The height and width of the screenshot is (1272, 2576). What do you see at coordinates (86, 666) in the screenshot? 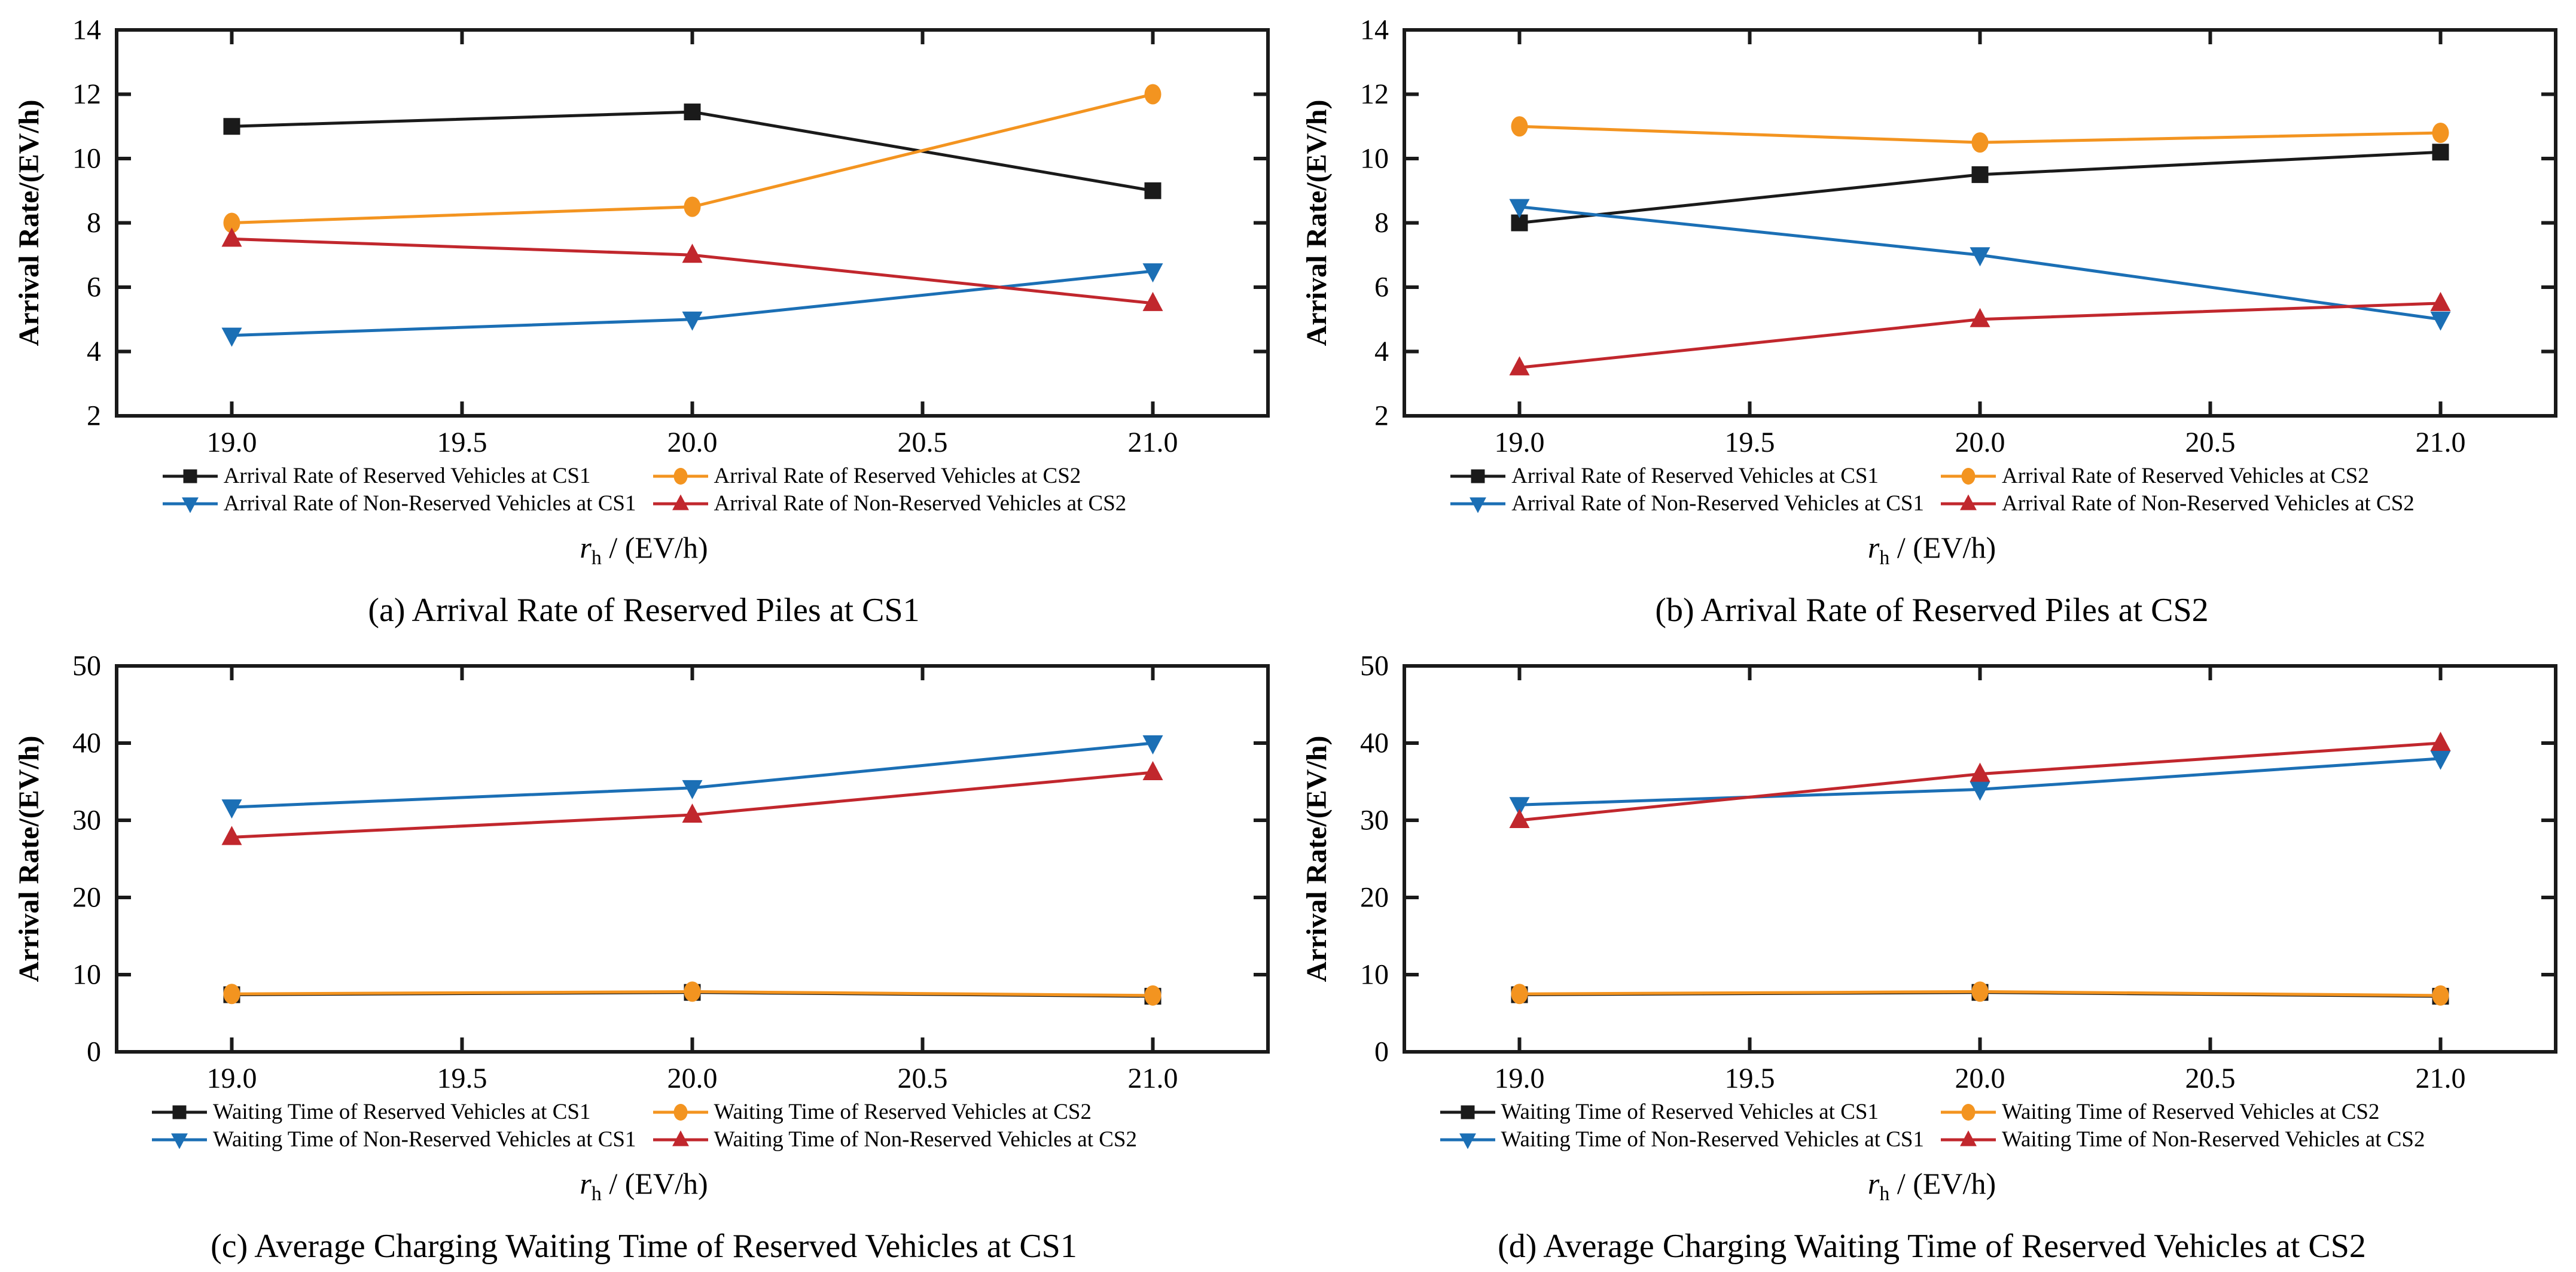
I see `y-tick-label: 50` at bounding box center [86, 666].